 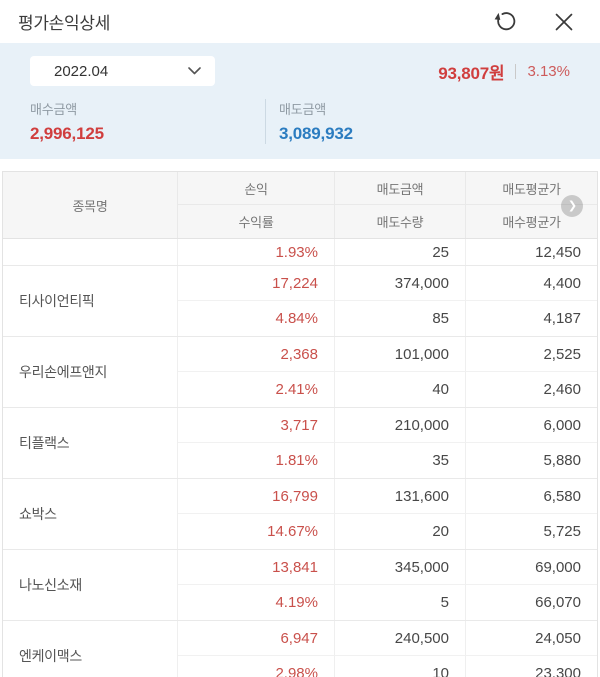 I want to click on page-title: 평가손익상세, so click(x=64, y=23).